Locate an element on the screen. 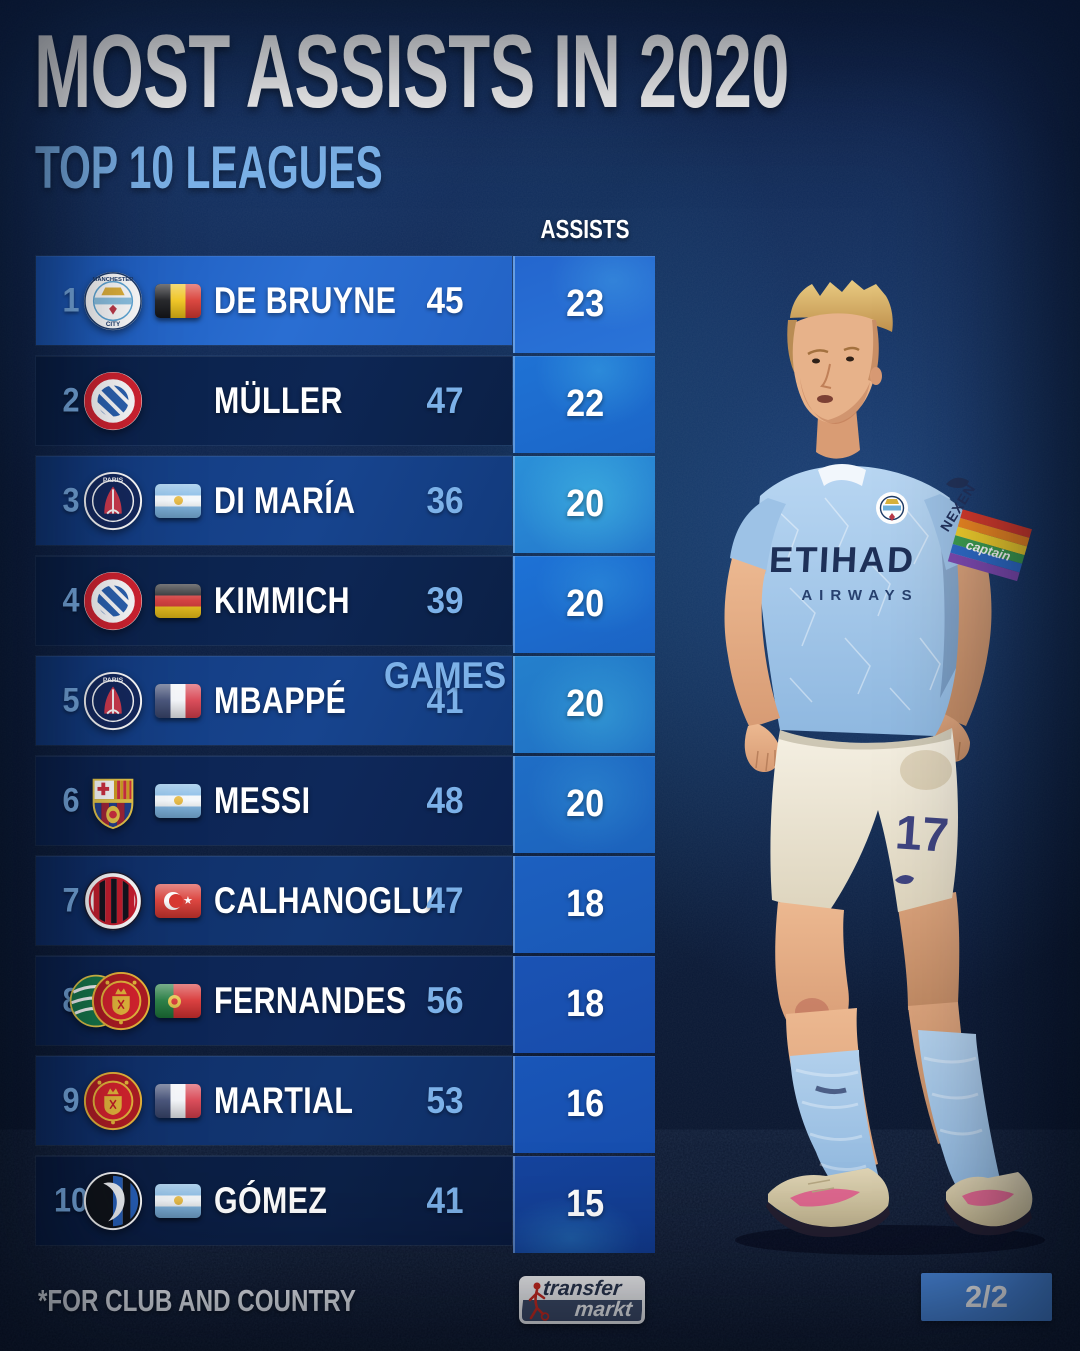 The width and height of the screenshot is (1080, 1351). footnote: *FOR CLUB AND COUNTRY is located at coordinates (197, 1300).